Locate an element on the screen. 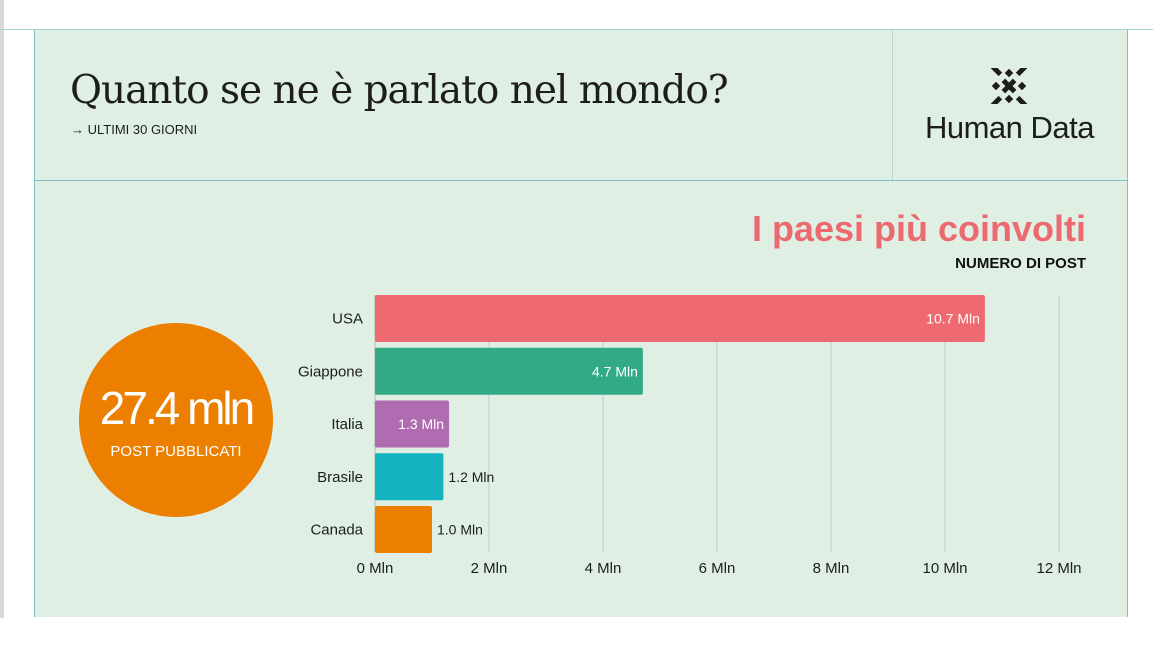 This screenshot has height=645, width=1153. human-data-logo-text: Human Data is located at coordinates (1009, 127).